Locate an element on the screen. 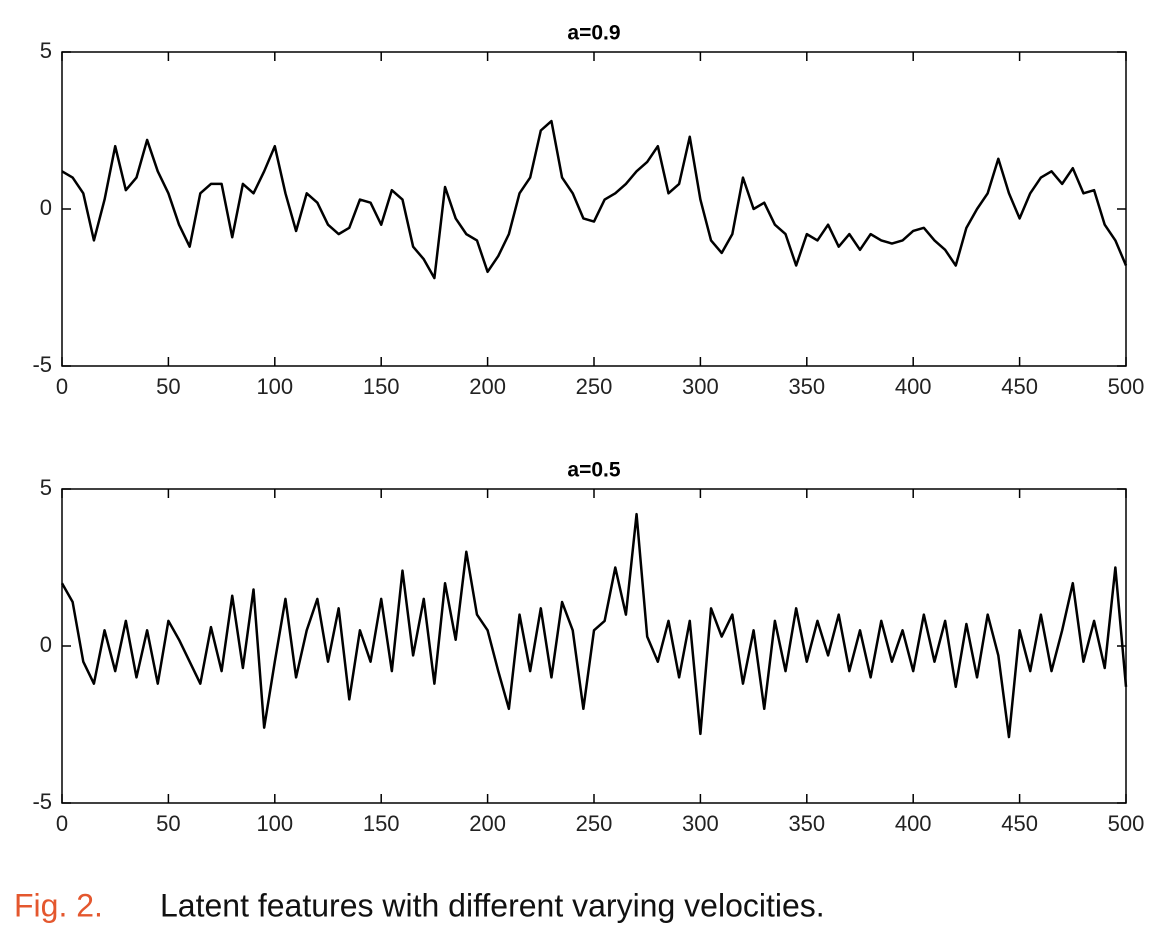 Image resolution: width=1174 pixels, height=946 pixels. caption-label: Fig. 2. is located at coordinates (58, 905).